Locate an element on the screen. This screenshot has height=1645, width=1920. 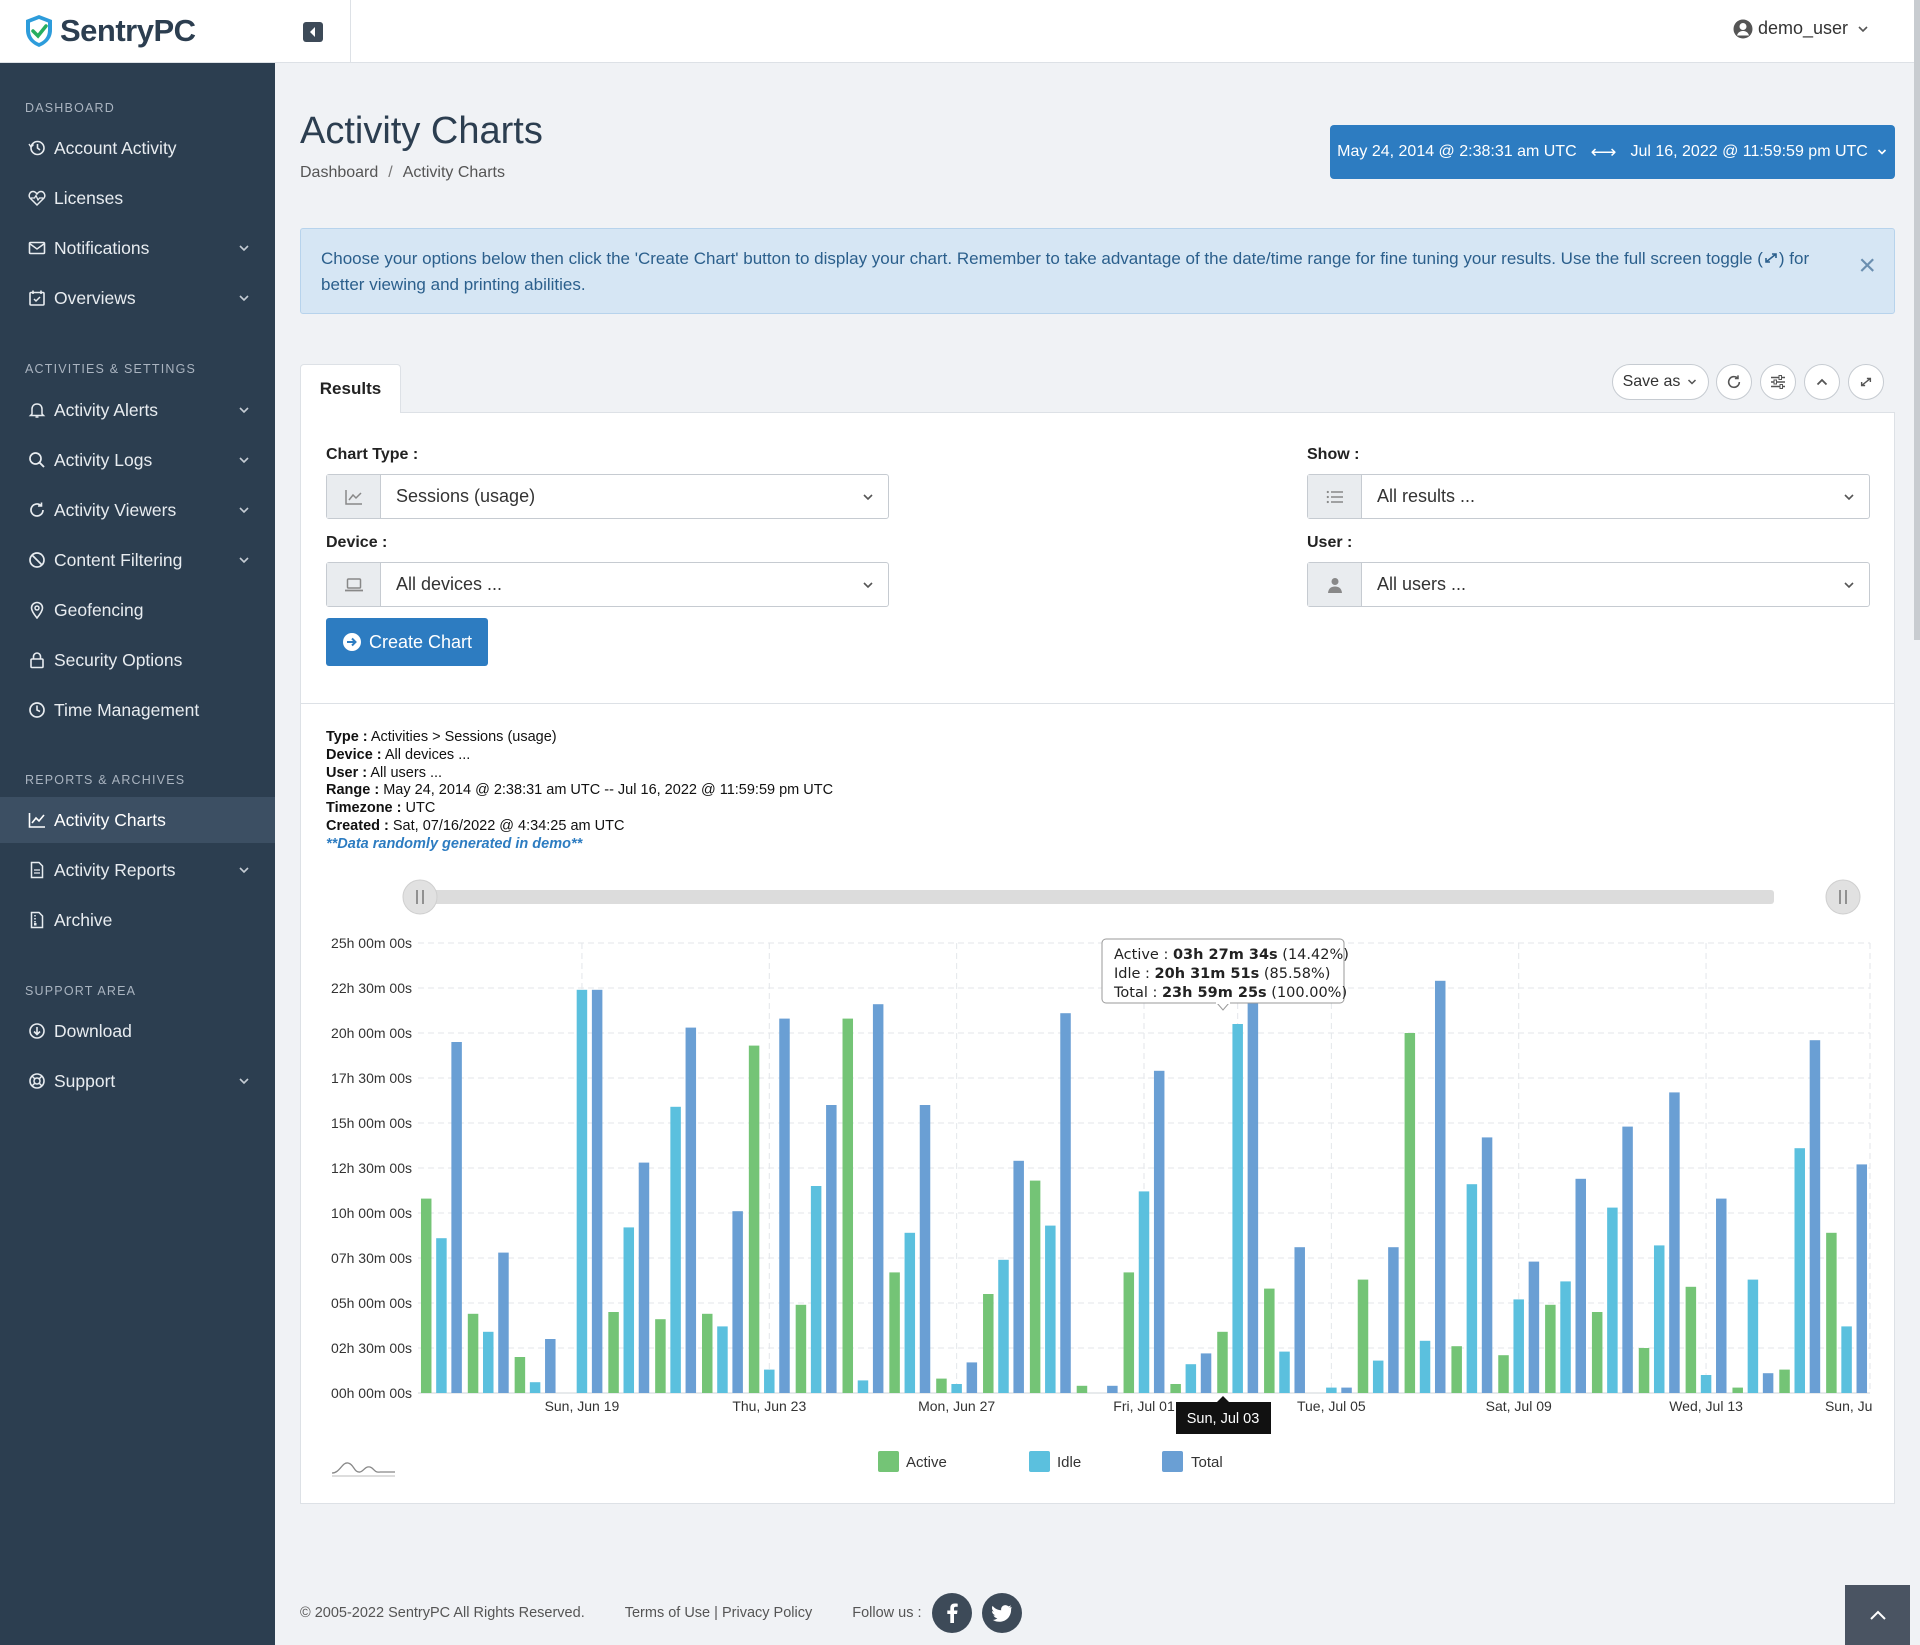
navigator-icon is located at coordinates (363, 1468).